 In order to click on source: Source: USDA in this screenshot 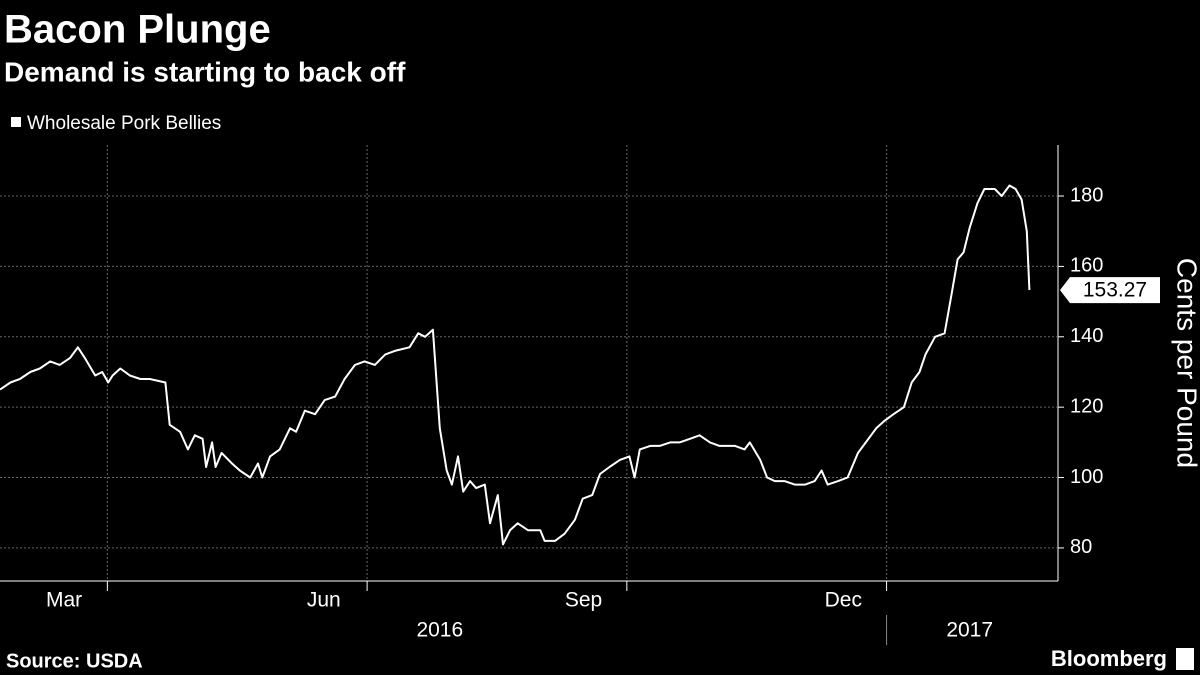, I will do `click(74, 661)`.